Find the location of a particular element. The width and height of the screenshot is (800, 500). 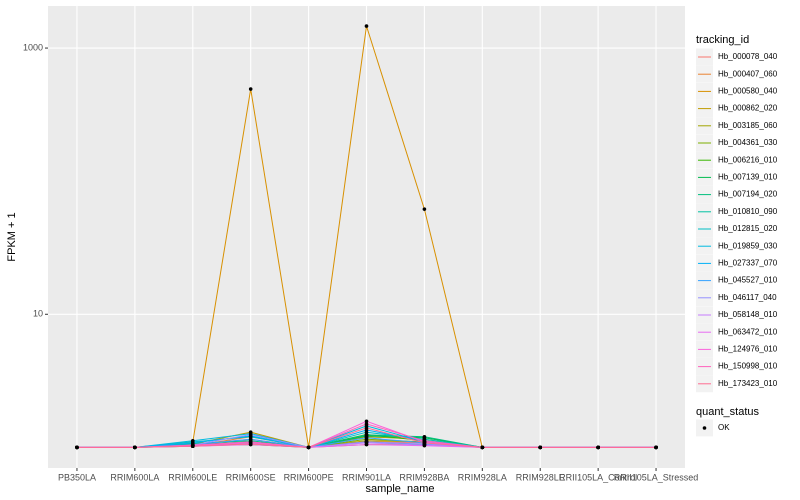

legend-label: Hb_124976_010 is located at coordinates (748, 349).